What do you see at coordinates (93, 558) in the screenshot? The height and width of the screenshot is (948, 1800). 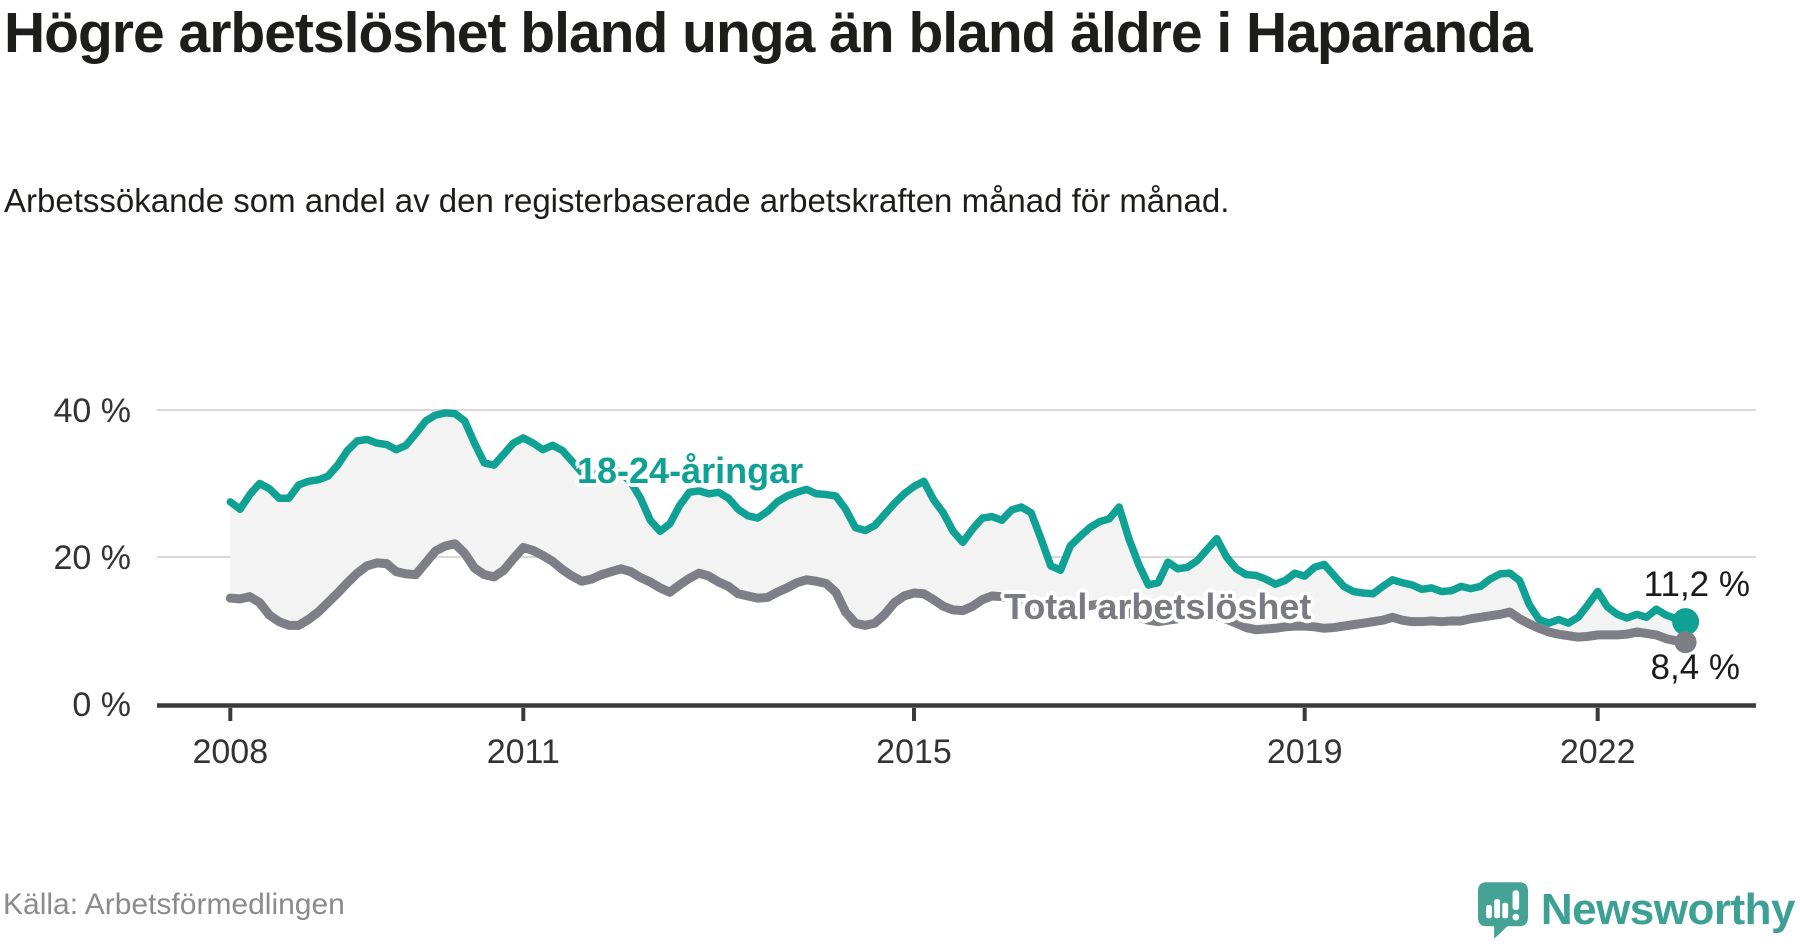 I see `y-tick-label-20: 20 %` at bounding box center [93, 558].